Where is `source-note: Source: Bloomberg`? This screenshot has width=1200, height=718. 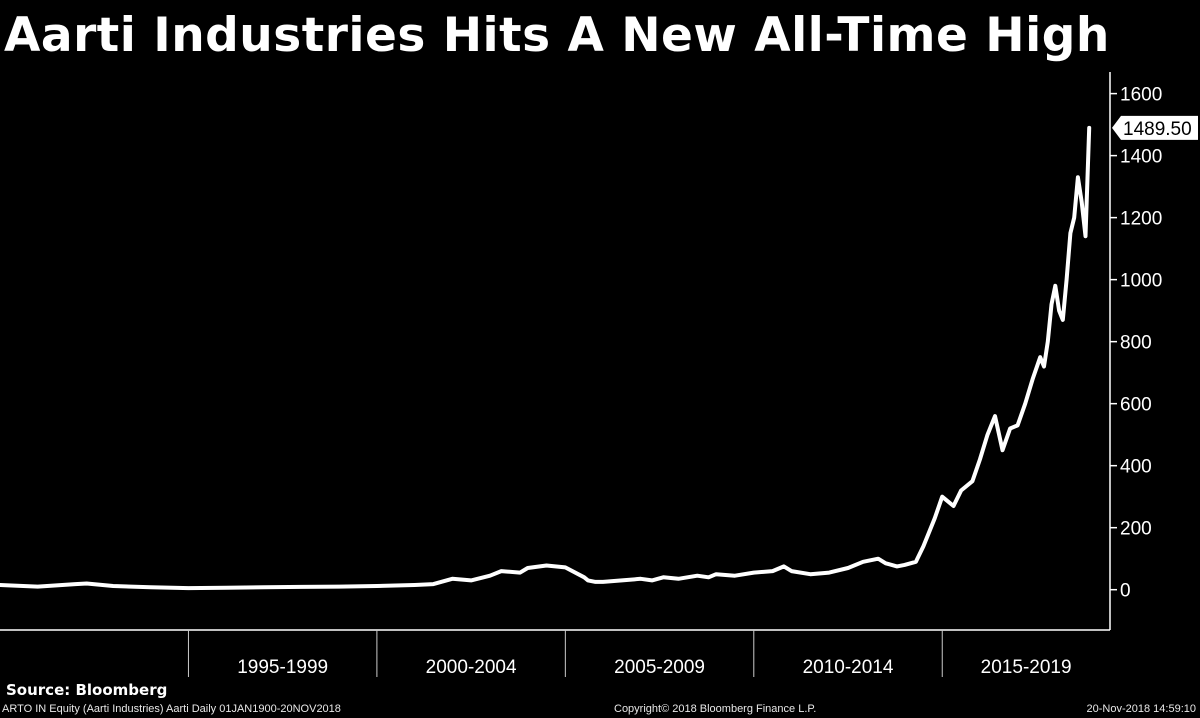 source-note: Source: Bloomberg is located at coordinates (87, 690).